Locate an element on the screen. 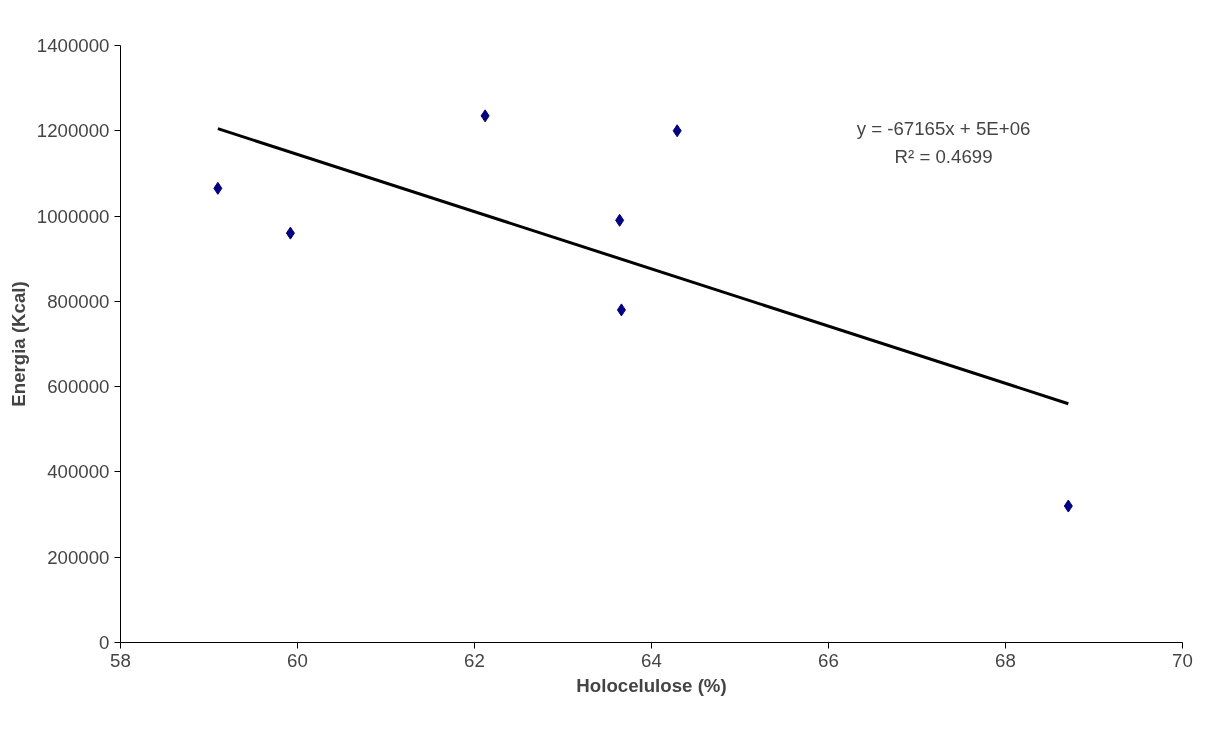 This screenshot has height=732, width=1222. y-tick-label: 0 is located at coordinates (104, 642).